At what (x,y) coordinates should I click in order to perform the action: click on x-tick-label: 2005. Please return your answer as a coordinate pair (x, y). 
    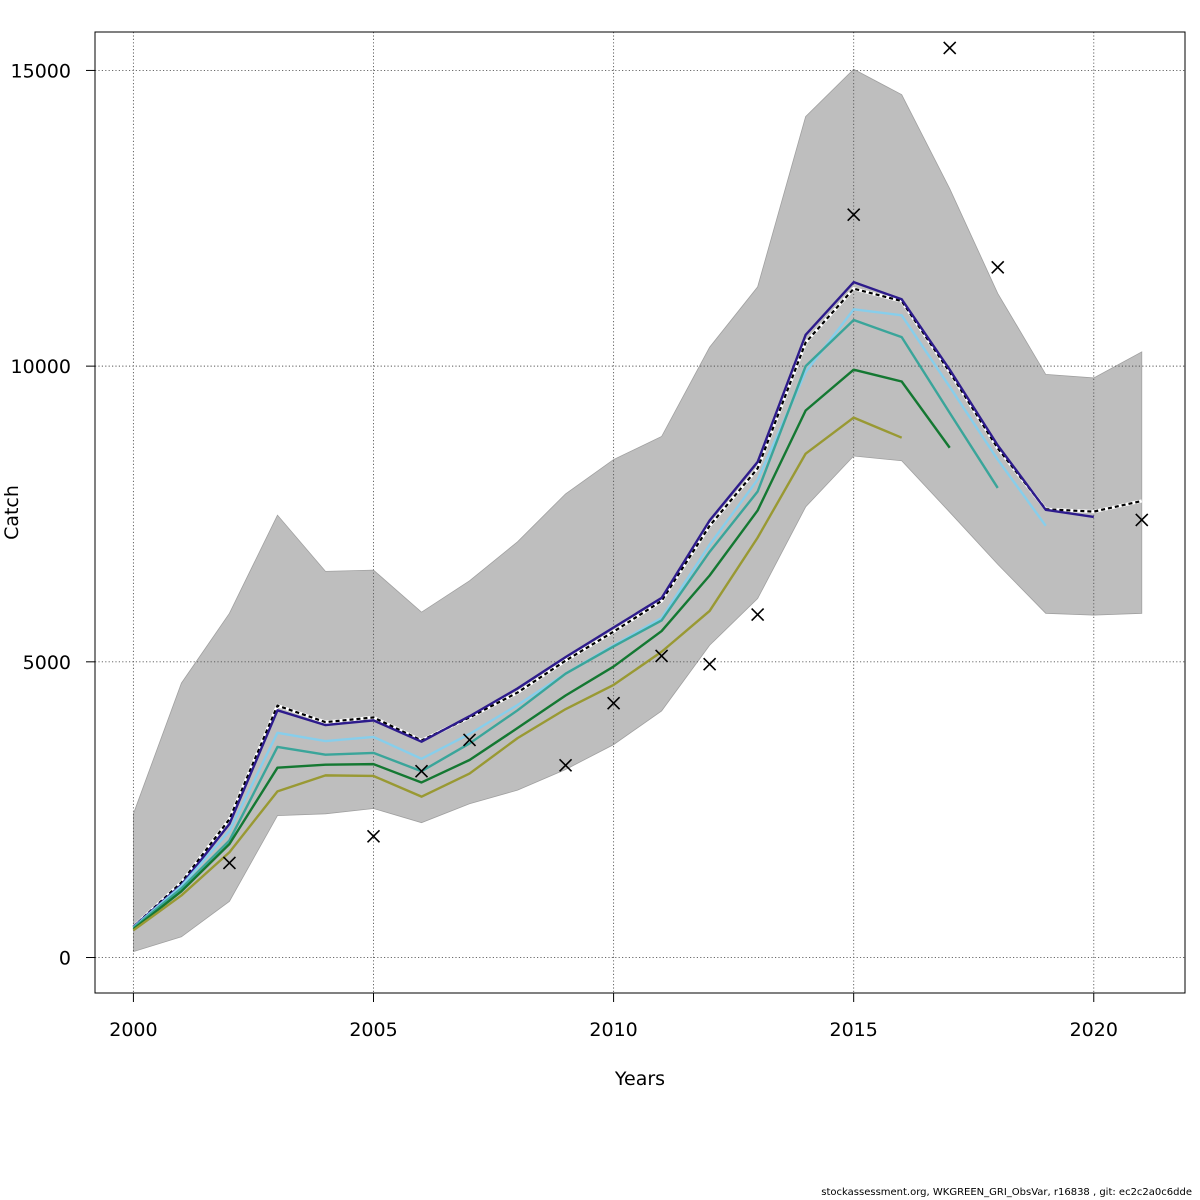
    Looking at the image, I should click on (373, 1030).